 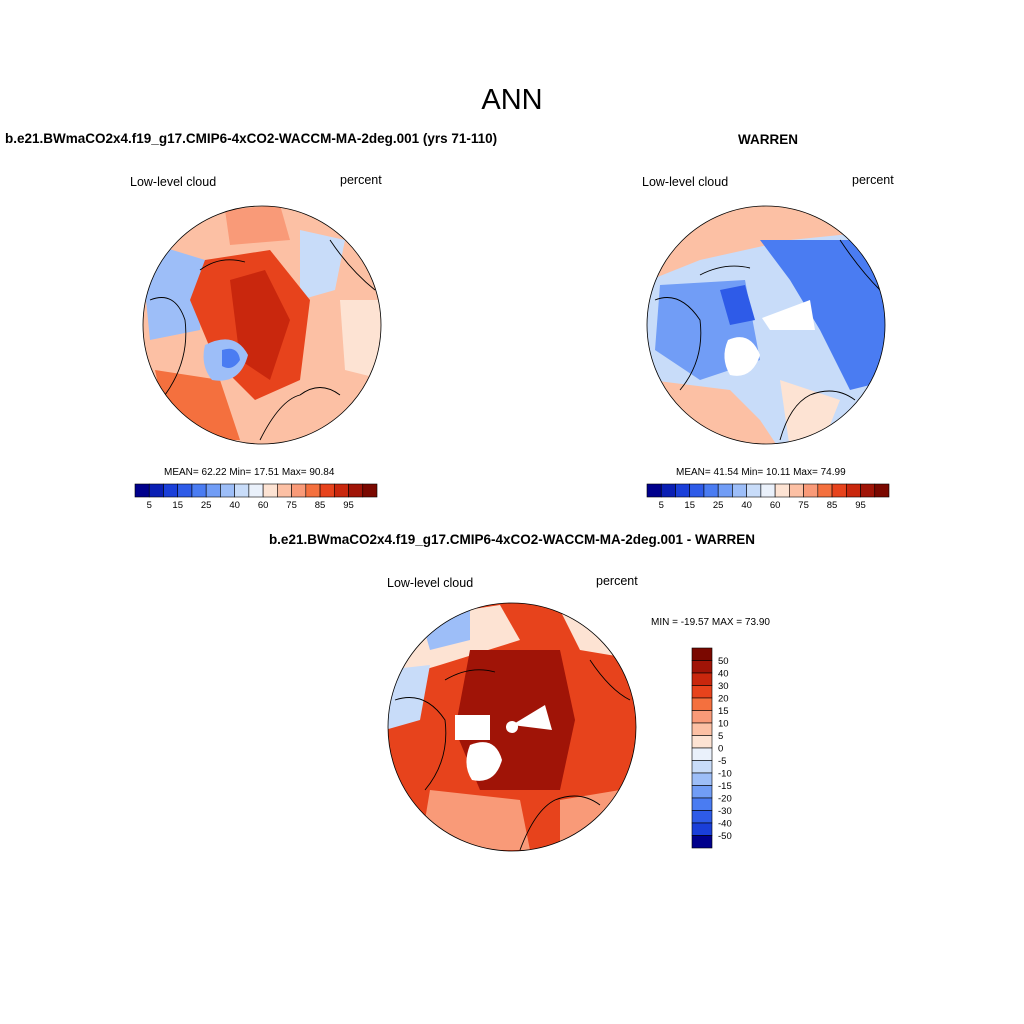 What do you see at coordinates (291, 505) in the screenshot?
I see `left-colorbar-tick-label: 75` at bounding box center [291, 505].